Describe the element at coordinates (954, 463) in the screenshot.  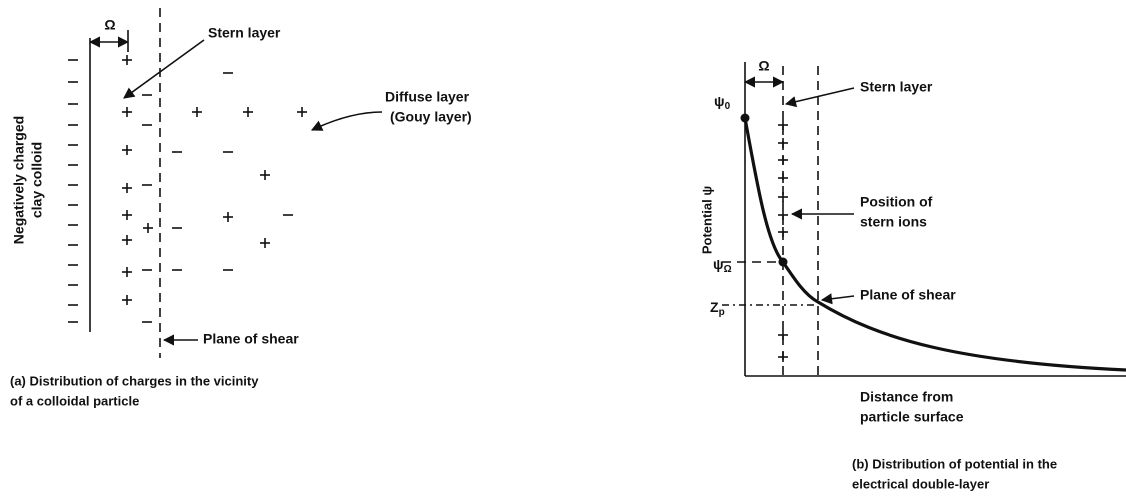
I see `caption: (b) Distribution of potential in the` at that location.